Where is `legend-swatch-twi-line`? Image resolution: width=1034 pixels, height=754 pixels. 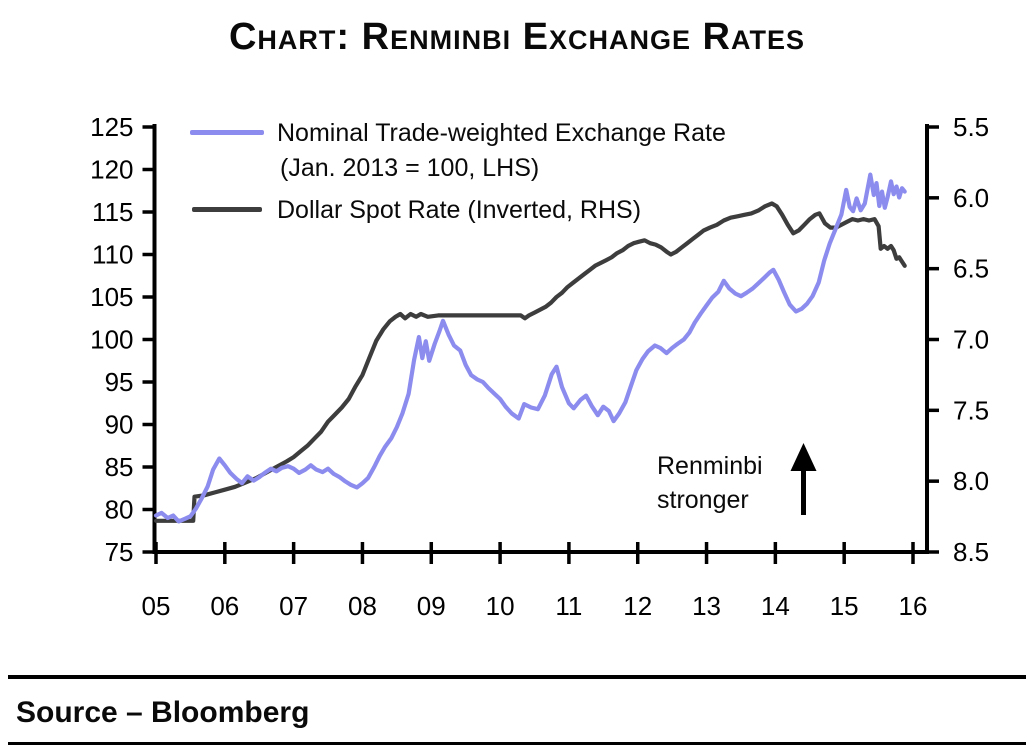
legend-swatch-twi-line is located at coordinates (227, 132).